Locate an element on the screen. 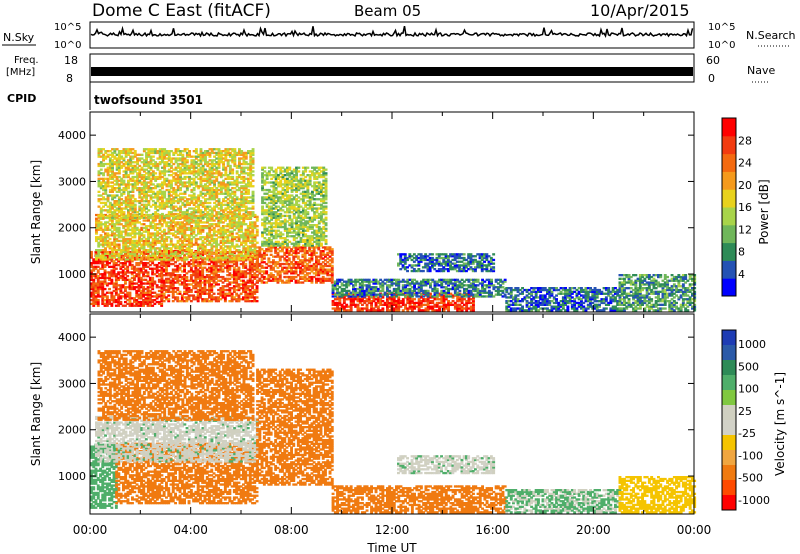 The image size is (800, 554). nsearch-tick-top: 10^5 is located at coordinates (721, 27).